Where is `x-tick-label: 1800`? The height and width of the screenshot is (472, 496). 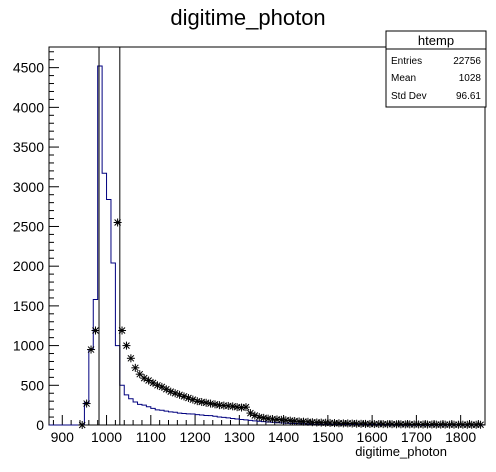 x-tick-label: 1800 is located at coordinates (460, 437).